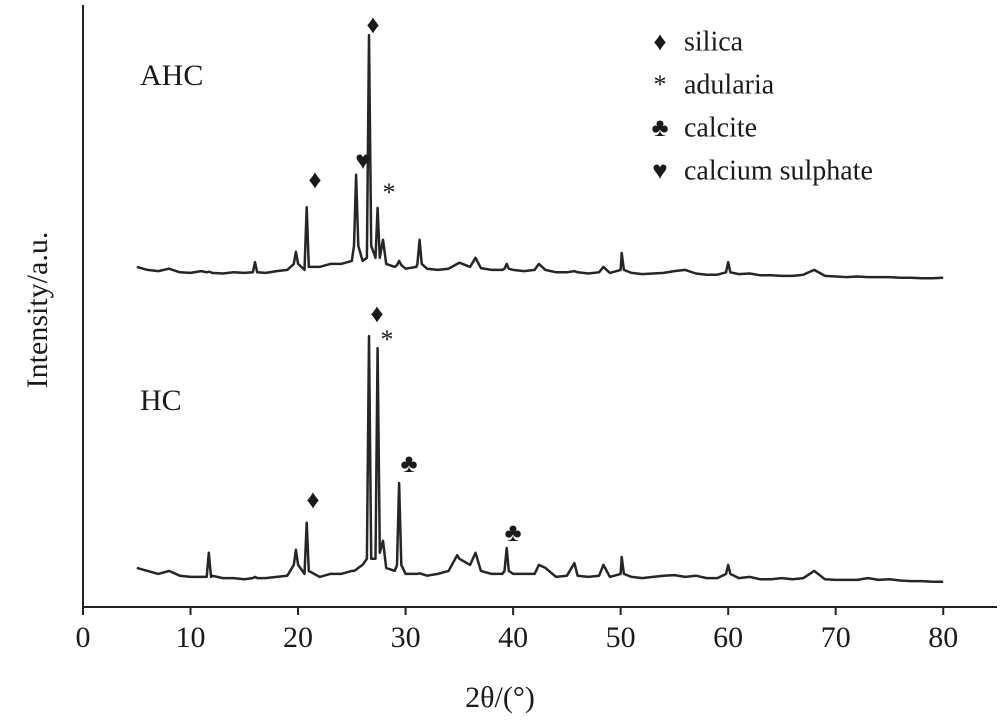 The height and width of the screenshot is (727, 1000). I want to click on x-tick-label: 20, so click(298, 637).